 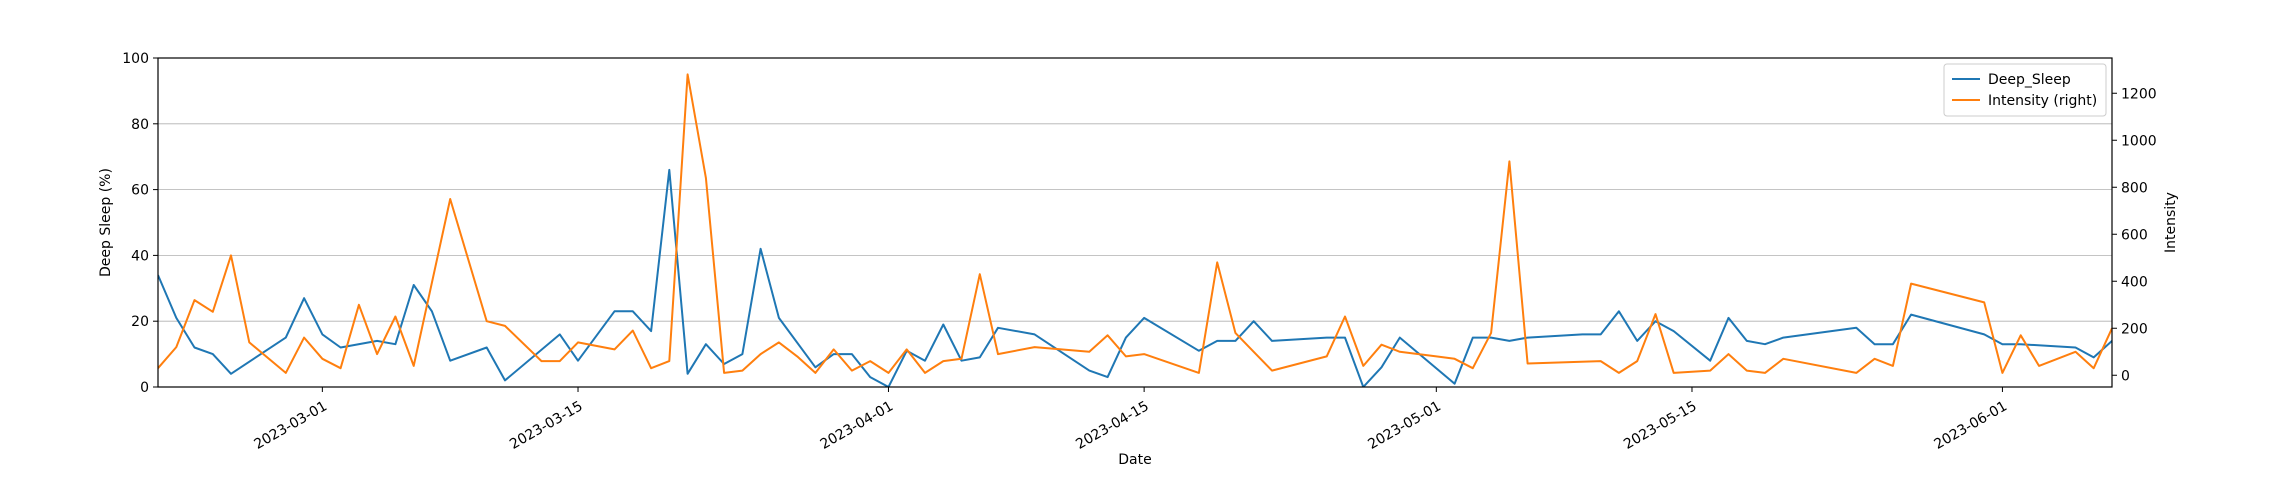 I want to click on y-axis-left: 0 20 40 60 80 100, so click(x=140, y=223).